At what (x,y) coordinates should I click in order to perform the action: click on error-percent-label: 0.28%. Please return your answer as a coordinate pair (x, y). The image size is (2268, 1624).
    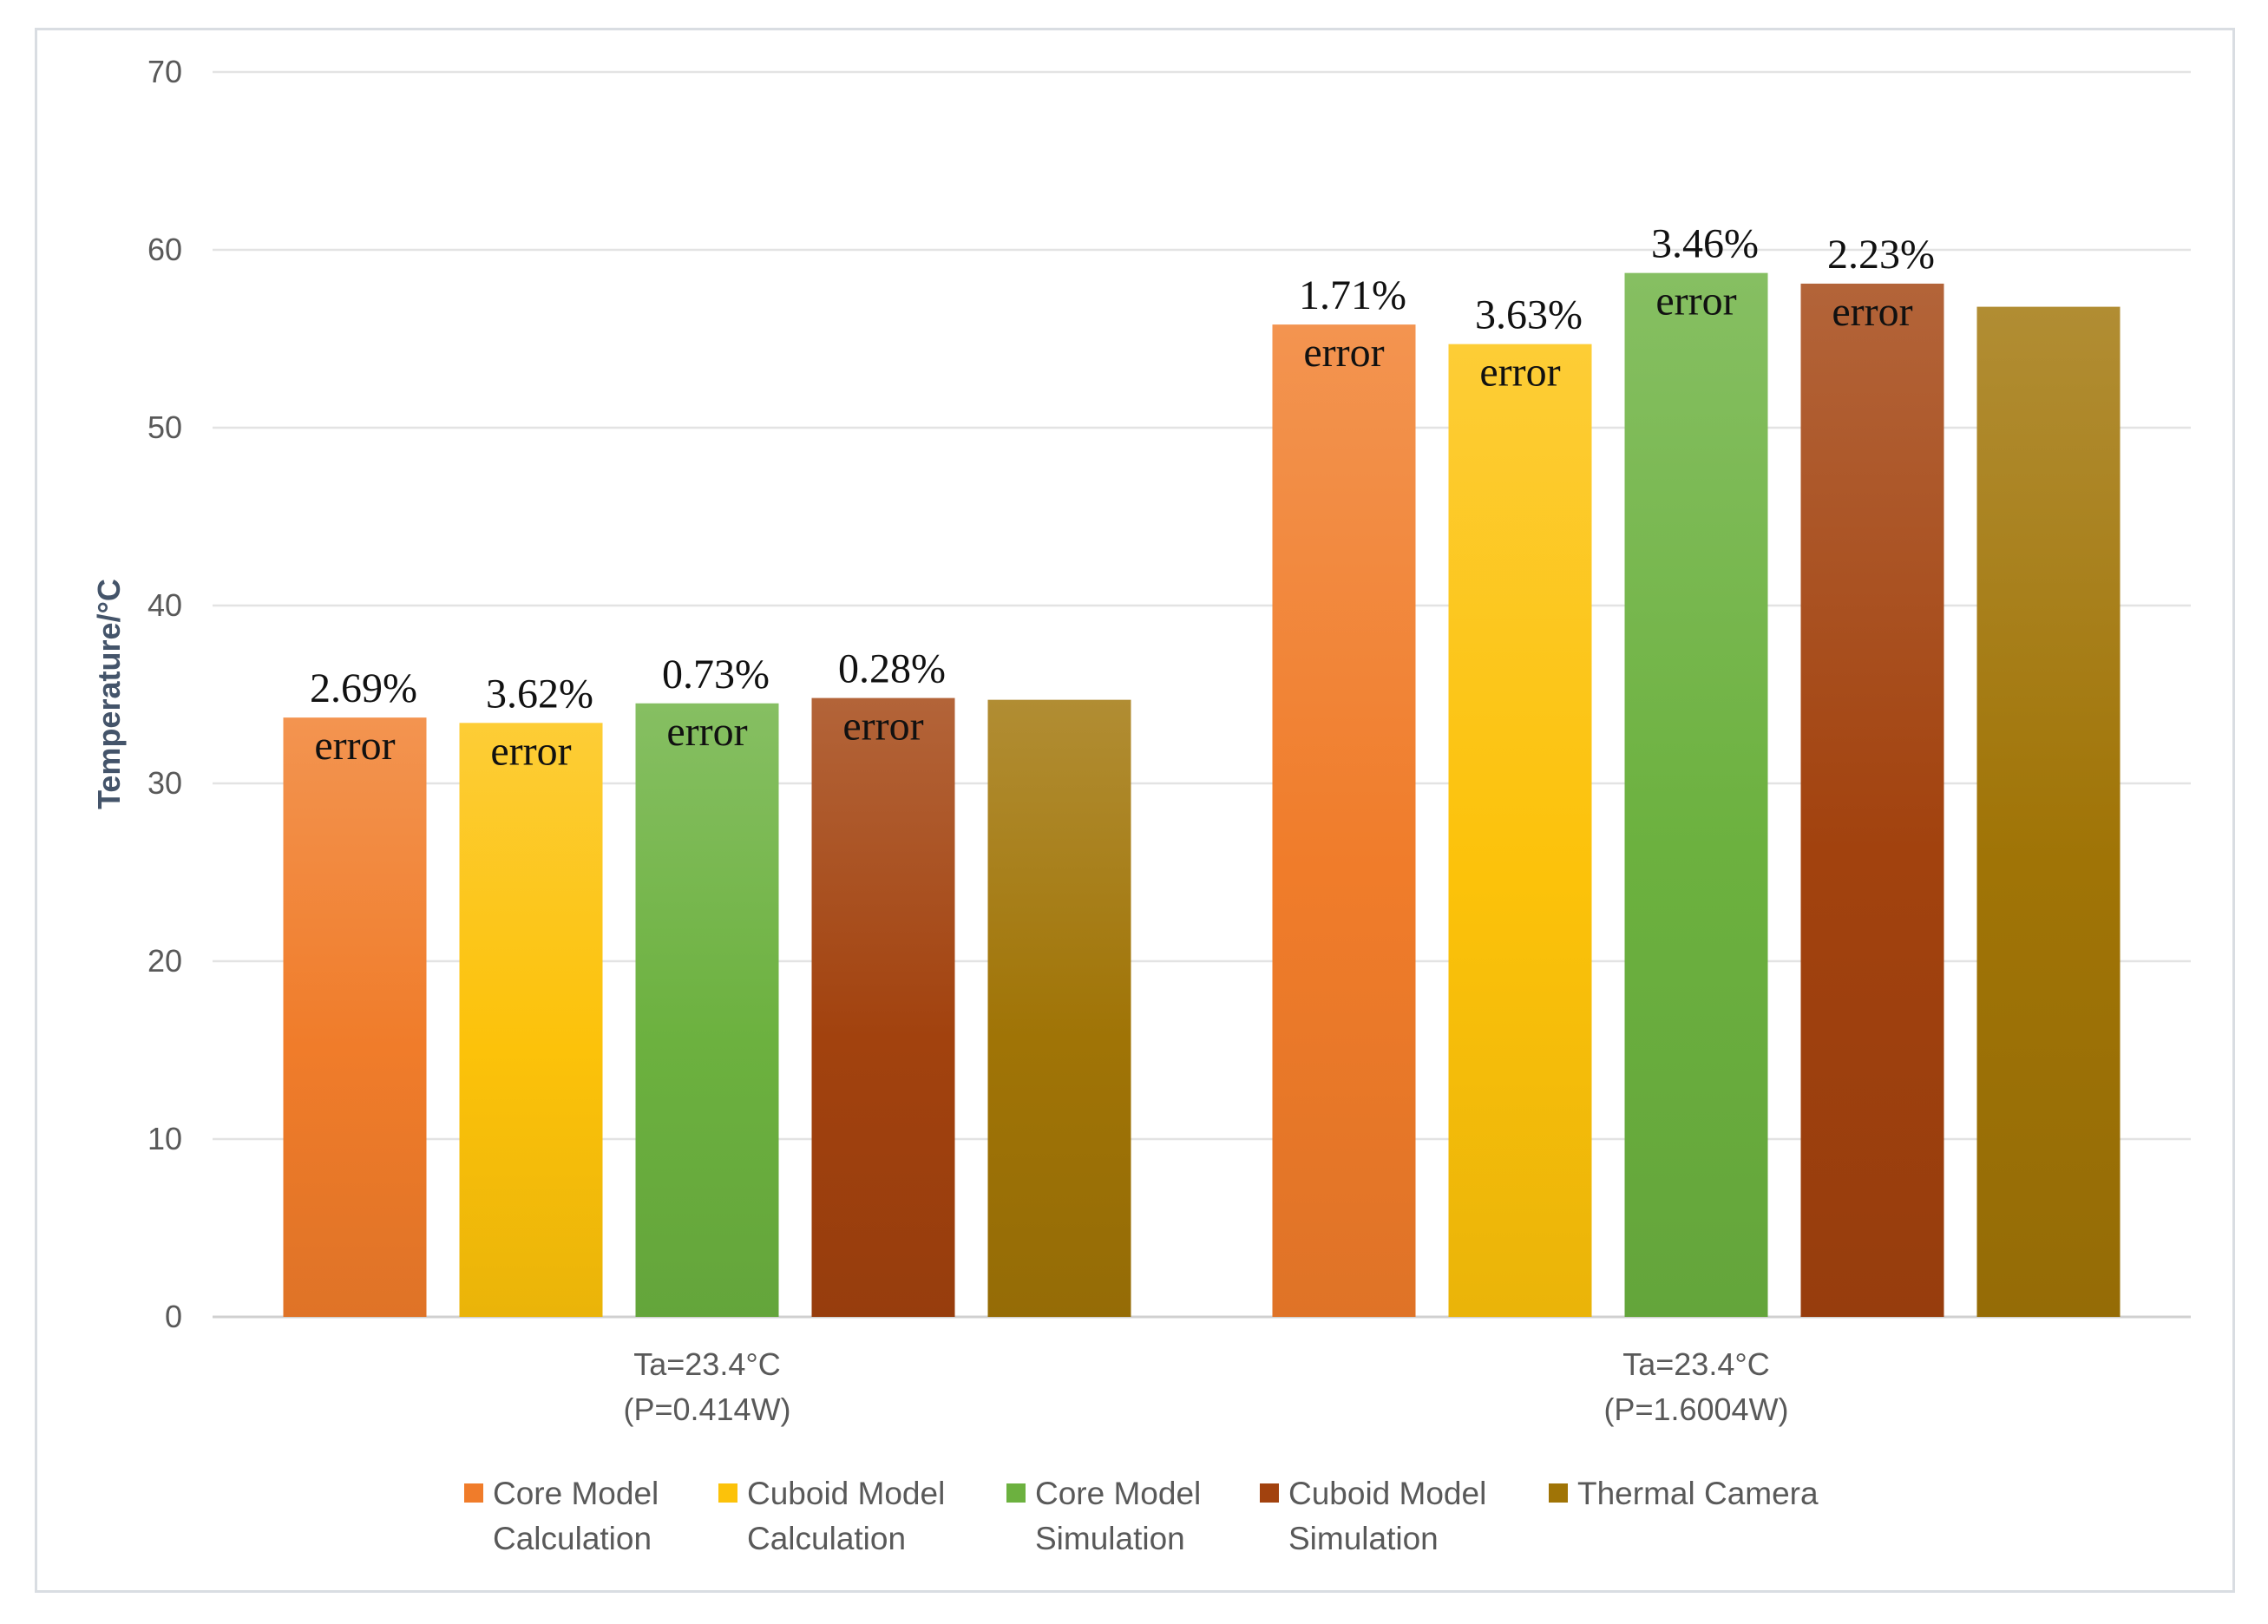
    Looking at the image, I should click on (892, 669).